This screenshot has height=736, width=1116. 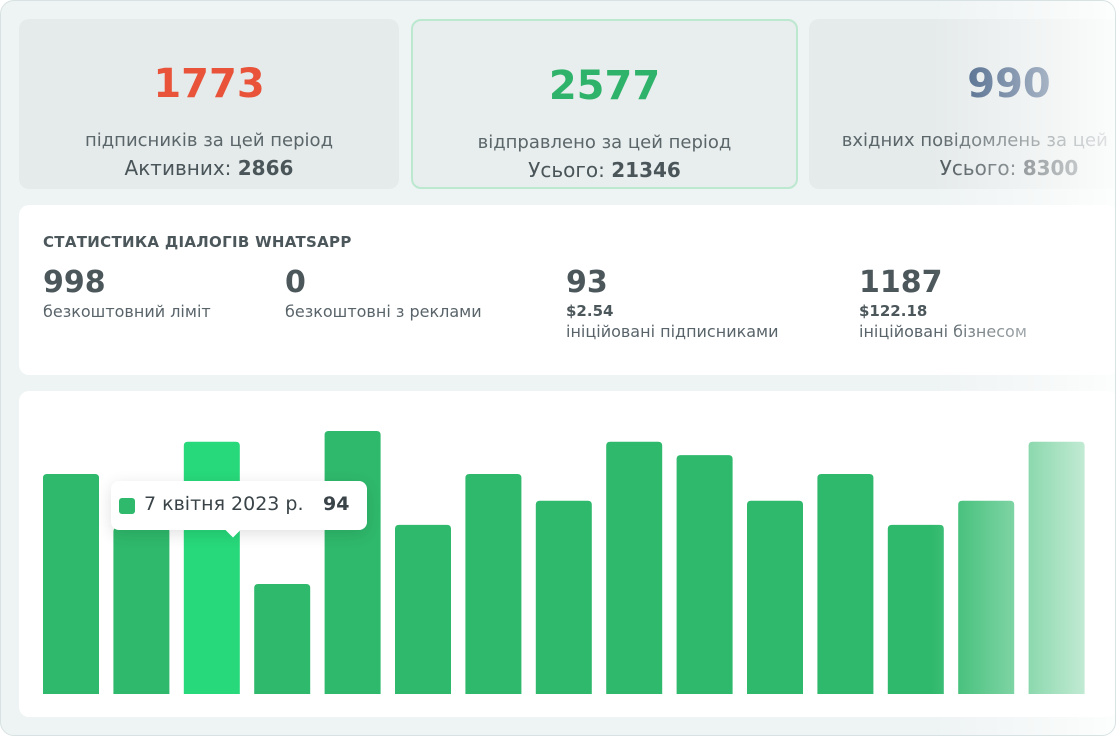 What do you see at coordinates (209, 140) in the screenshot?
I see `stat-caption: підписників за цей період` at bounding box center [209, 140].